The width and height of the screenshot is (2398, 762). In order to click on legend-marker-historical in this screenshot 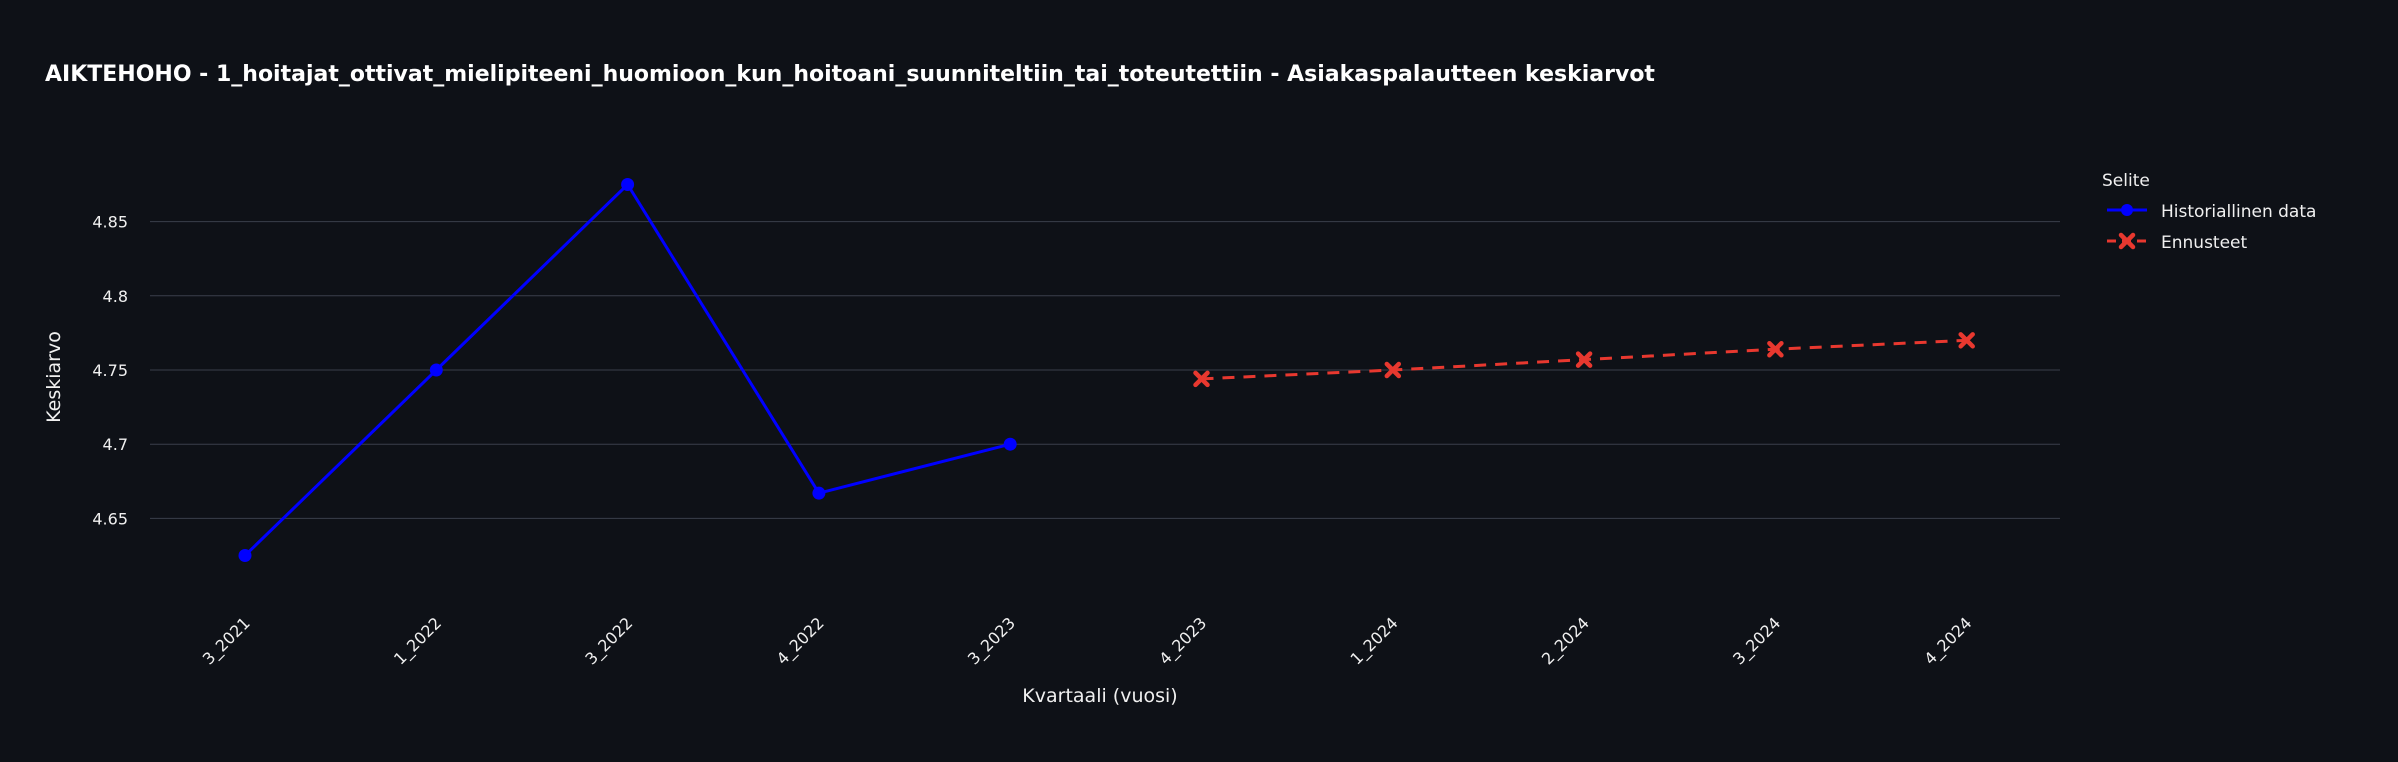, I will do `click(2127, 210)`.